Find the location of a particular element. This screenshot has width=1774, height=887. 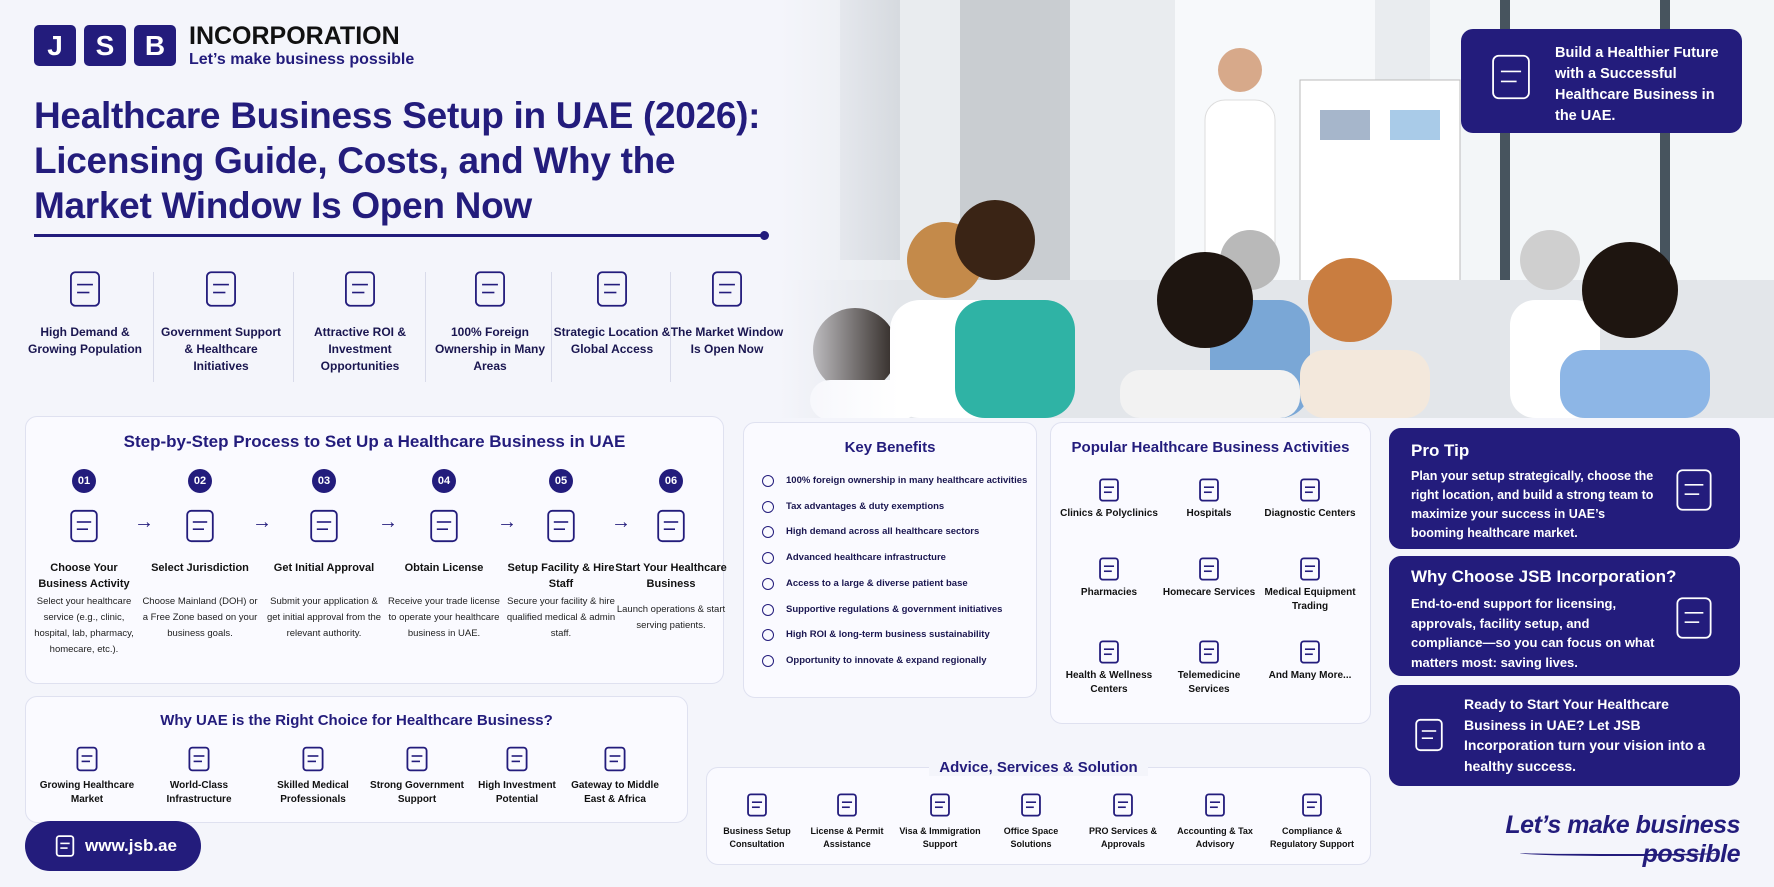

step-title: Get Initial Approval is located at coordinates (324, 568).